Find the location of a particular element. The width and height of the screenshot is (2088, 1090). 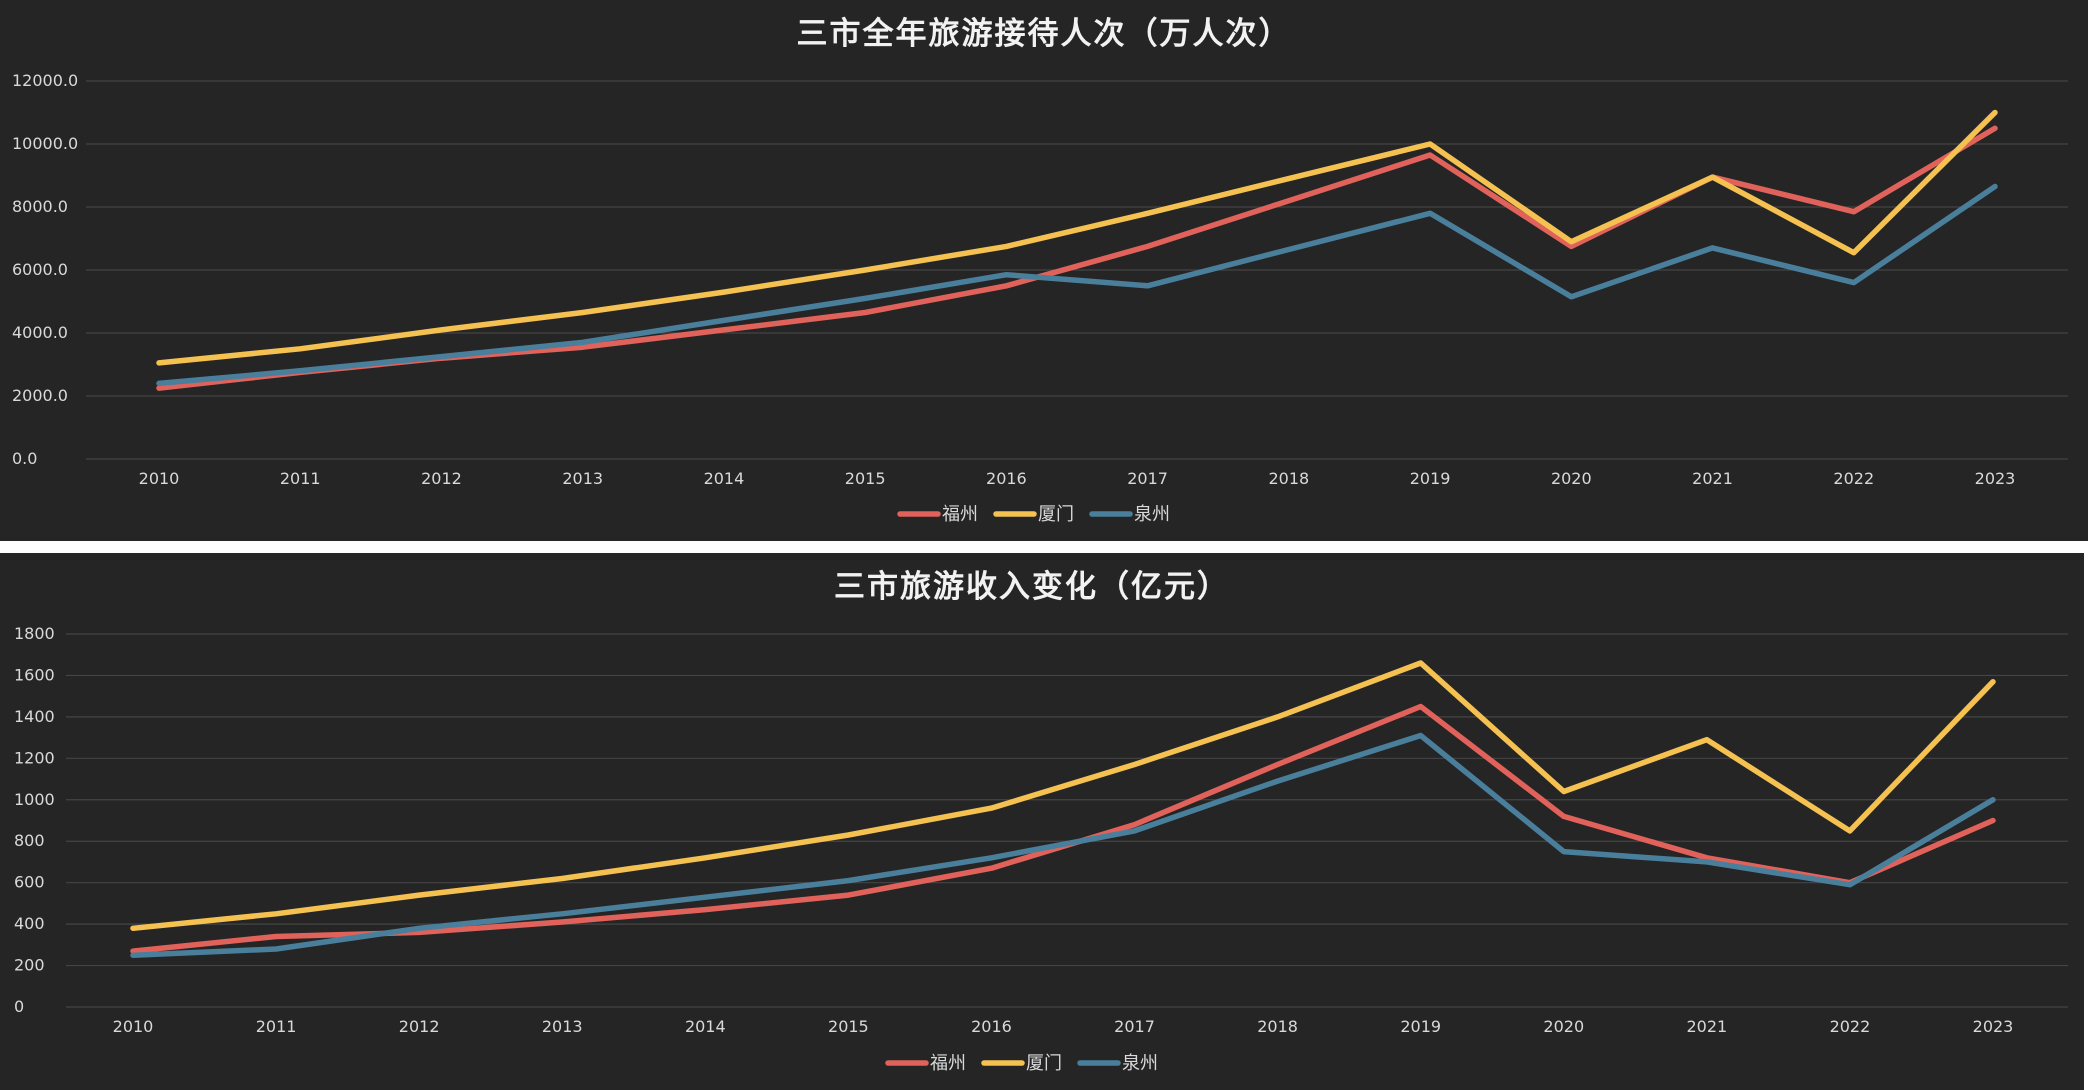

y-tick-label: 200 is located at coordinates (29, 965).